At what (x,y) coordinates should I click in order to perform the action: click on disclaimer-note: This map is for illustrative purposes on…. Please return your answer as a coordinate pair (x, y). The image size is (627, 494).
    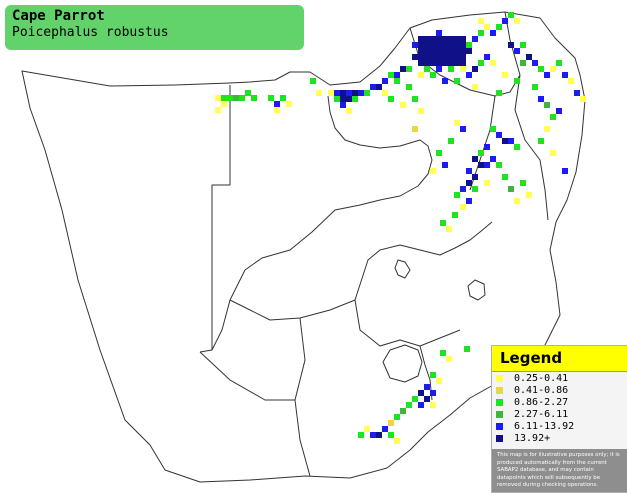
    Looking at the image, I should click on (559, 470).